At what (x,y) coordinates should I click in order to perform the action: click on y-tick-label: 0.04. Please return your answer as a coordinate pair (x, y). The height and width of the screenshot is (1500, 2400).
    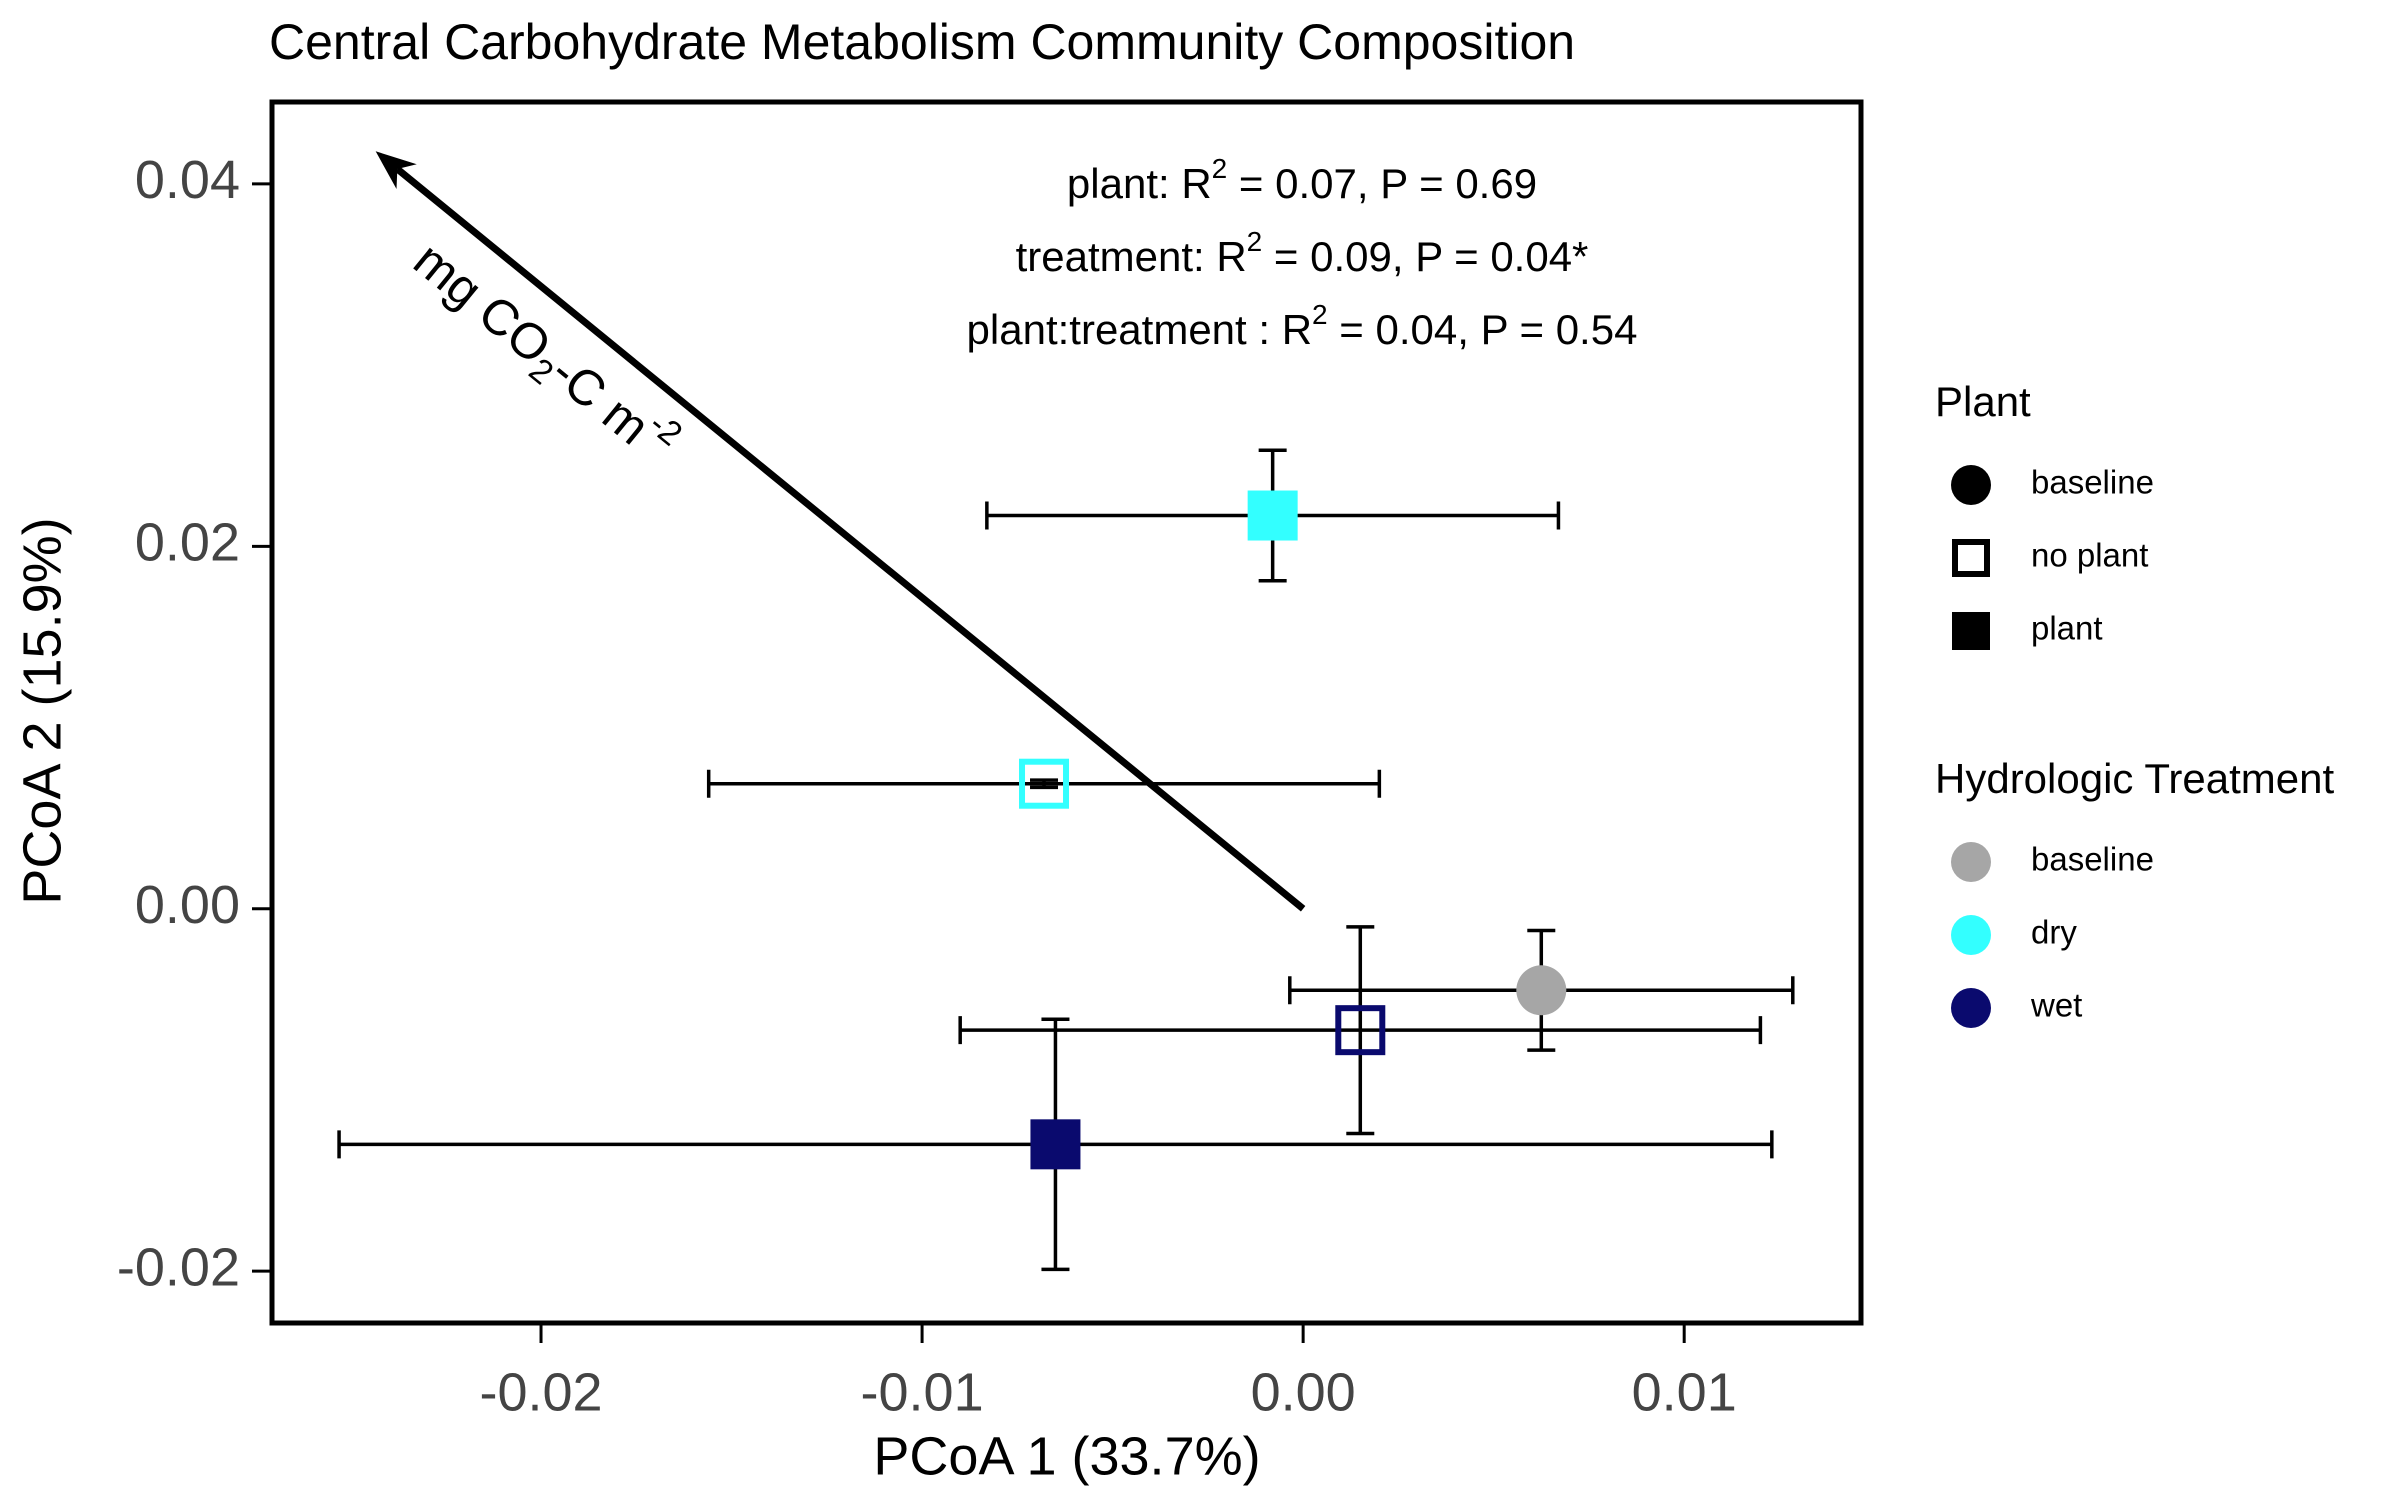
    Looking at the image, I should click on (187, 180).